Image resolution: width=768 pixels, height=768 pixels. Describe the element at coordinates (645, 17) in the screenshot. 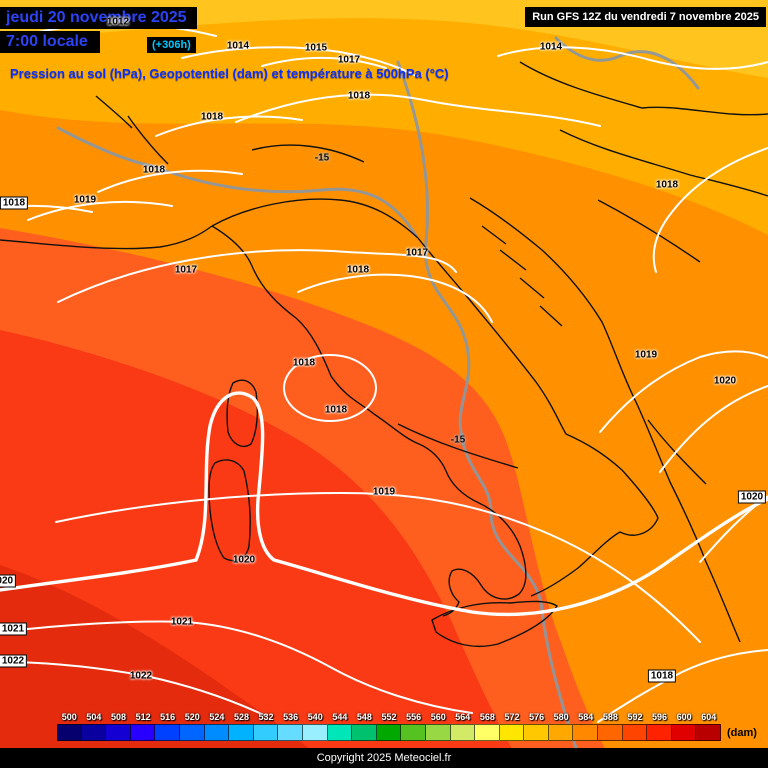

I see `run-info-banner: Run GFS 12Z du vendredi 7 novembre 2025` at that location.